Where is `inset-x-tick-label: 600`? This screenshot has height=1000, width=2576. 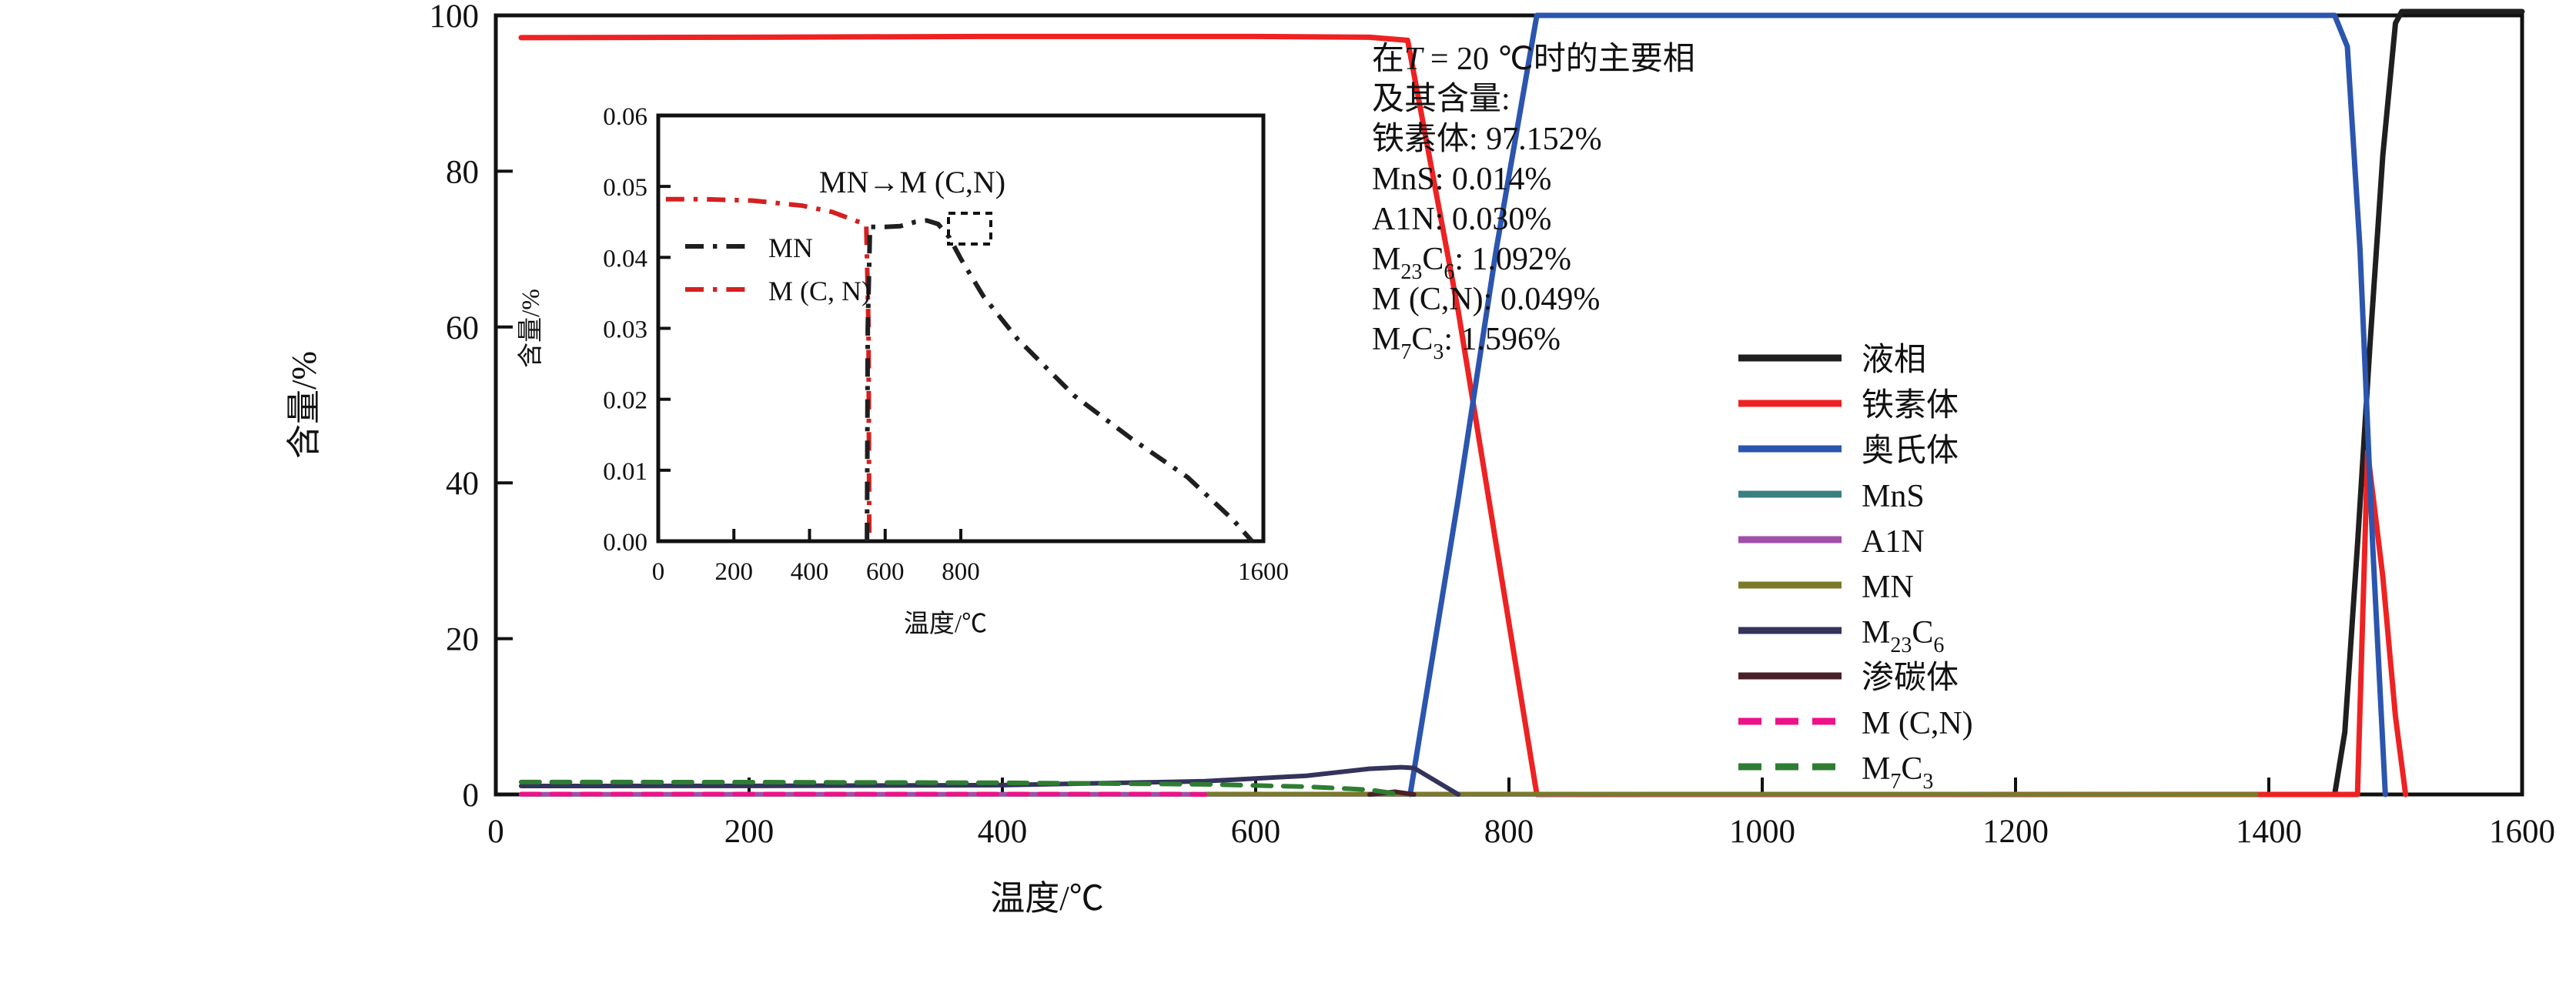
inset-x-tick-label: 600 is located at coordinates (885, 572).